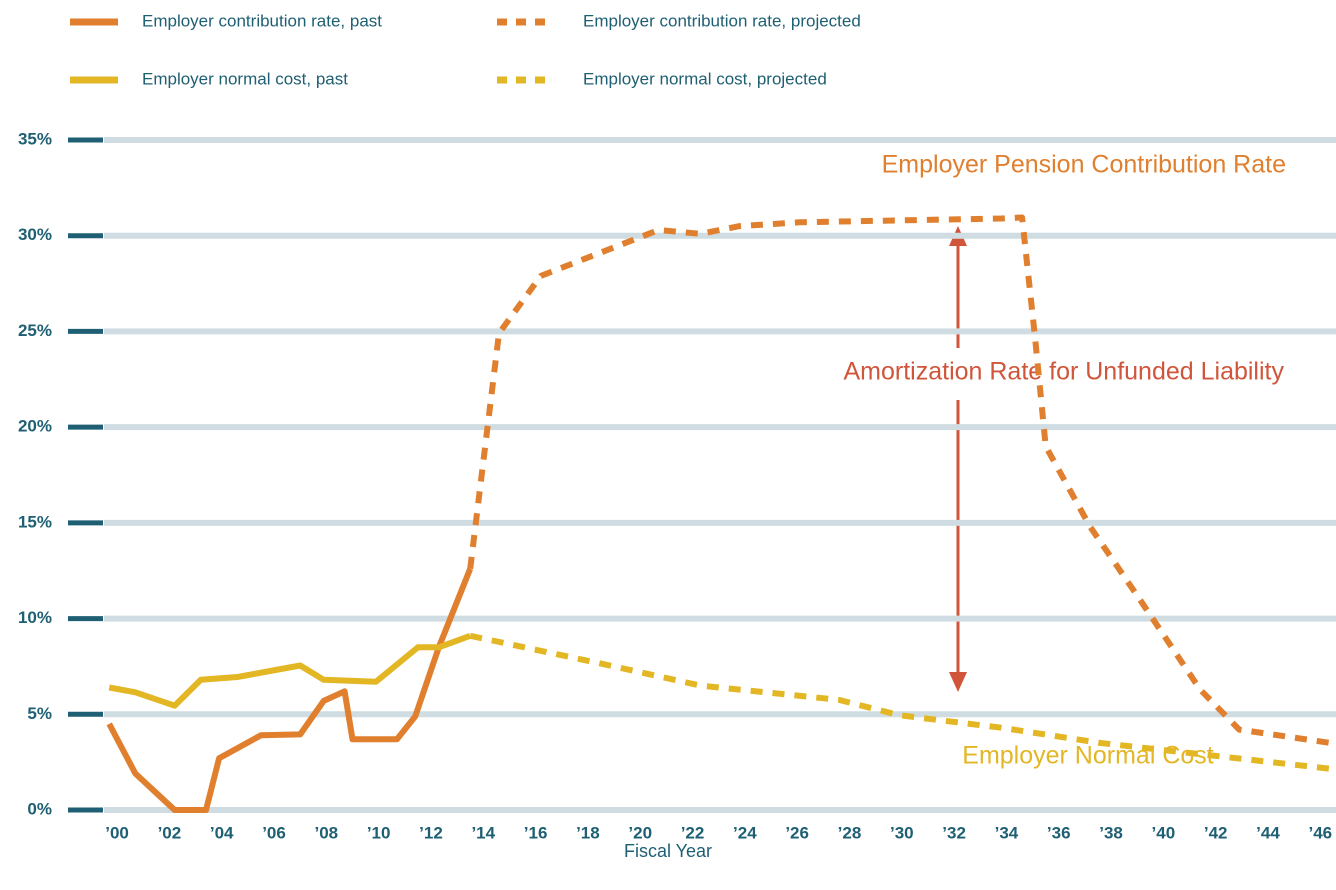 The height and width of the screenshot is (890, 1336). What do you see at coordinates (35, 521) in the screenshot?
I see `y-tick-label: 15%` at bounding box center [35, 521].